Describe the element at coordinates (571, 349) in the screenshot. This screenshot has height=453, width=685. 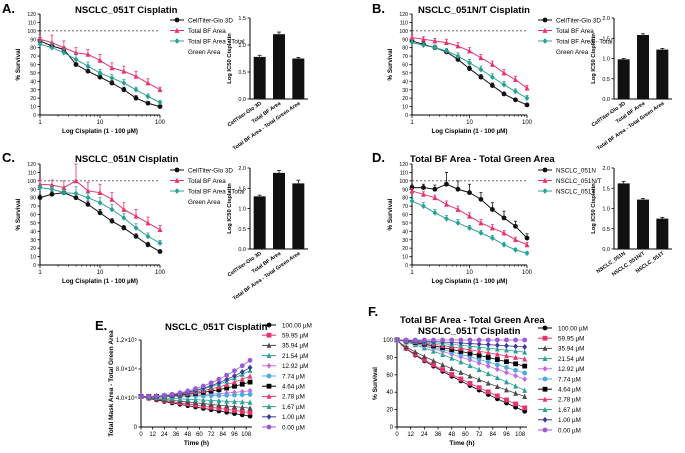
I see `legend-label: 35.94 µM` at that location.